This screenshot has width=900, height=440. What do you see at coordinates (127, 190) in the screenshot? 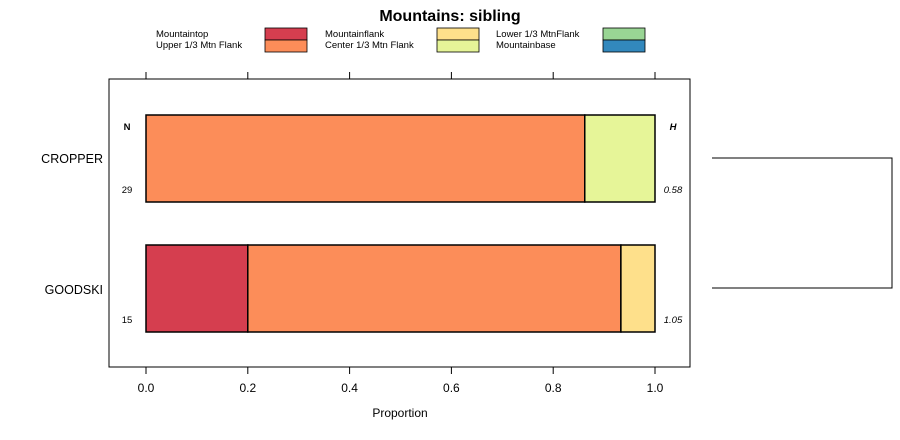
I see `n-value: 29` at bounding box center [127, 190].